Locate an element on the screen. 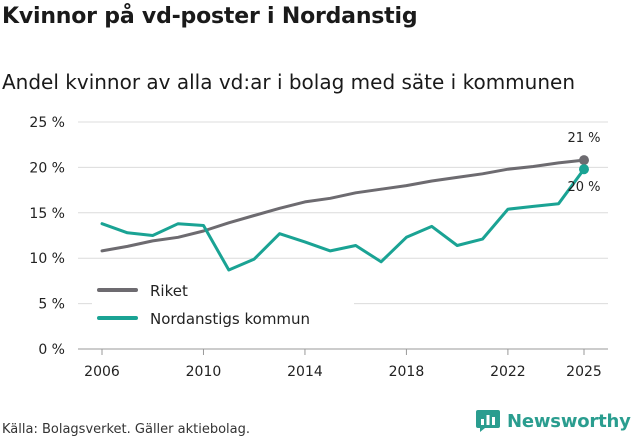 Image resolution: width=631 pixels, height=439 pixels. source-note: Källa: Bolagsverket. Gäller aktiebolag. is located at coordinates (126, 429).